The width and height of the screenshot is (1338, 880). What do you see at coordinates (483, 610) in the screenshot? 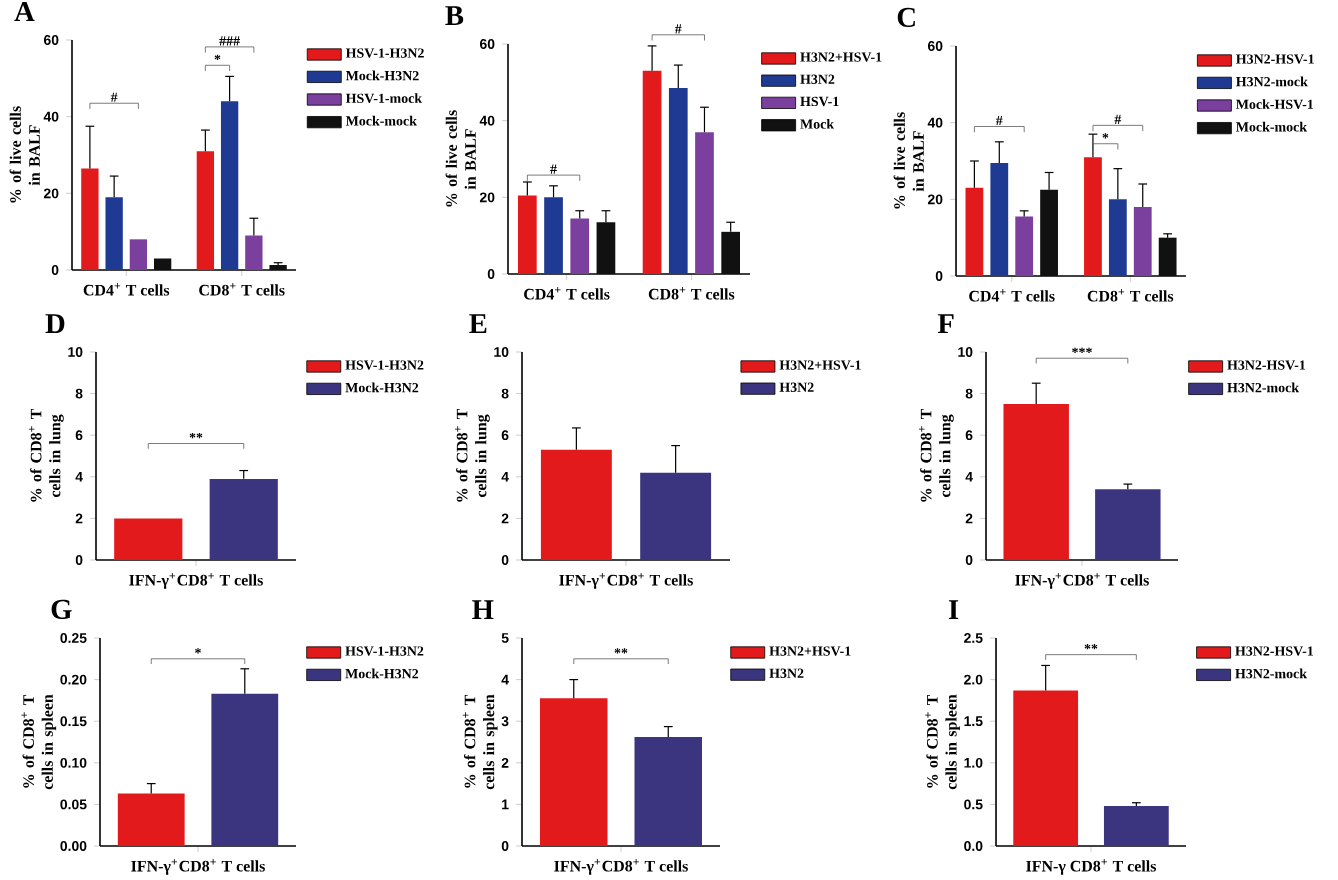
I see `chart-title: H` at bounding box center [483, 610].